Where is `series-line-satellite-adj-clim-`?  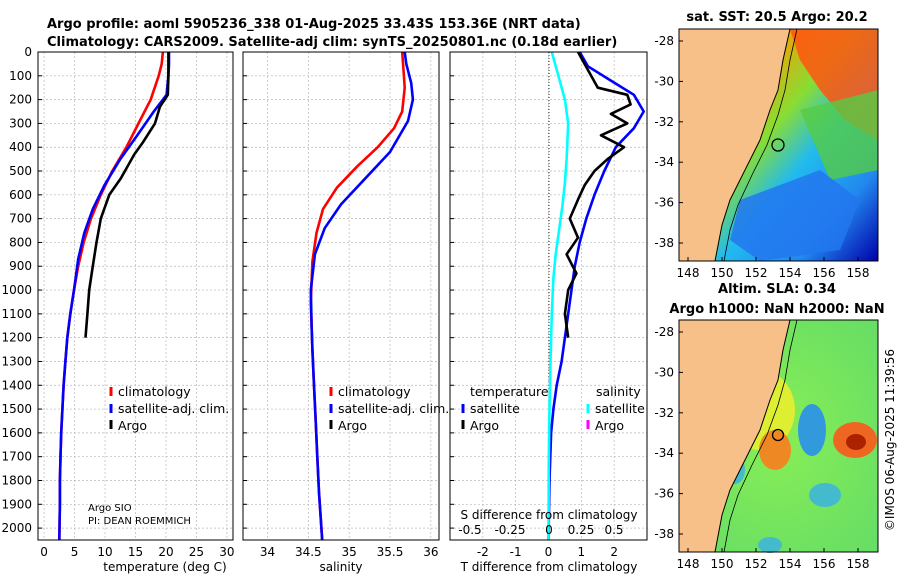
series-line-satellite-adj-clim- is located at coordinates (362, 296).